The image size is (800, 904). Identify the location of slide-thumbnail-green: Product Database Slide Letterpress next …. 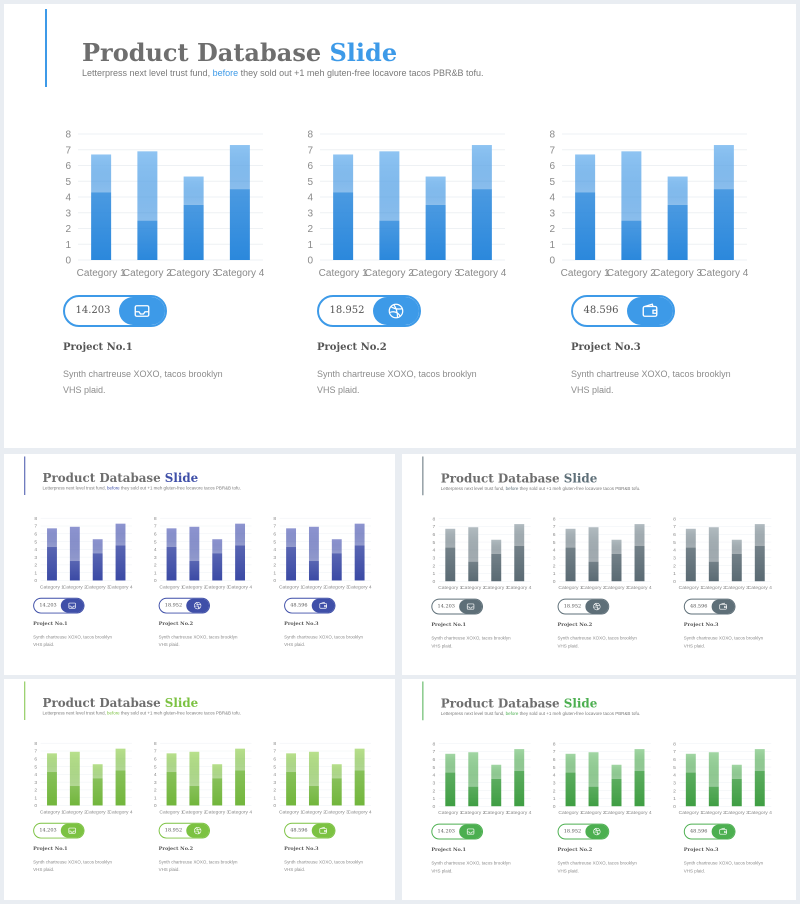
(599, 789).